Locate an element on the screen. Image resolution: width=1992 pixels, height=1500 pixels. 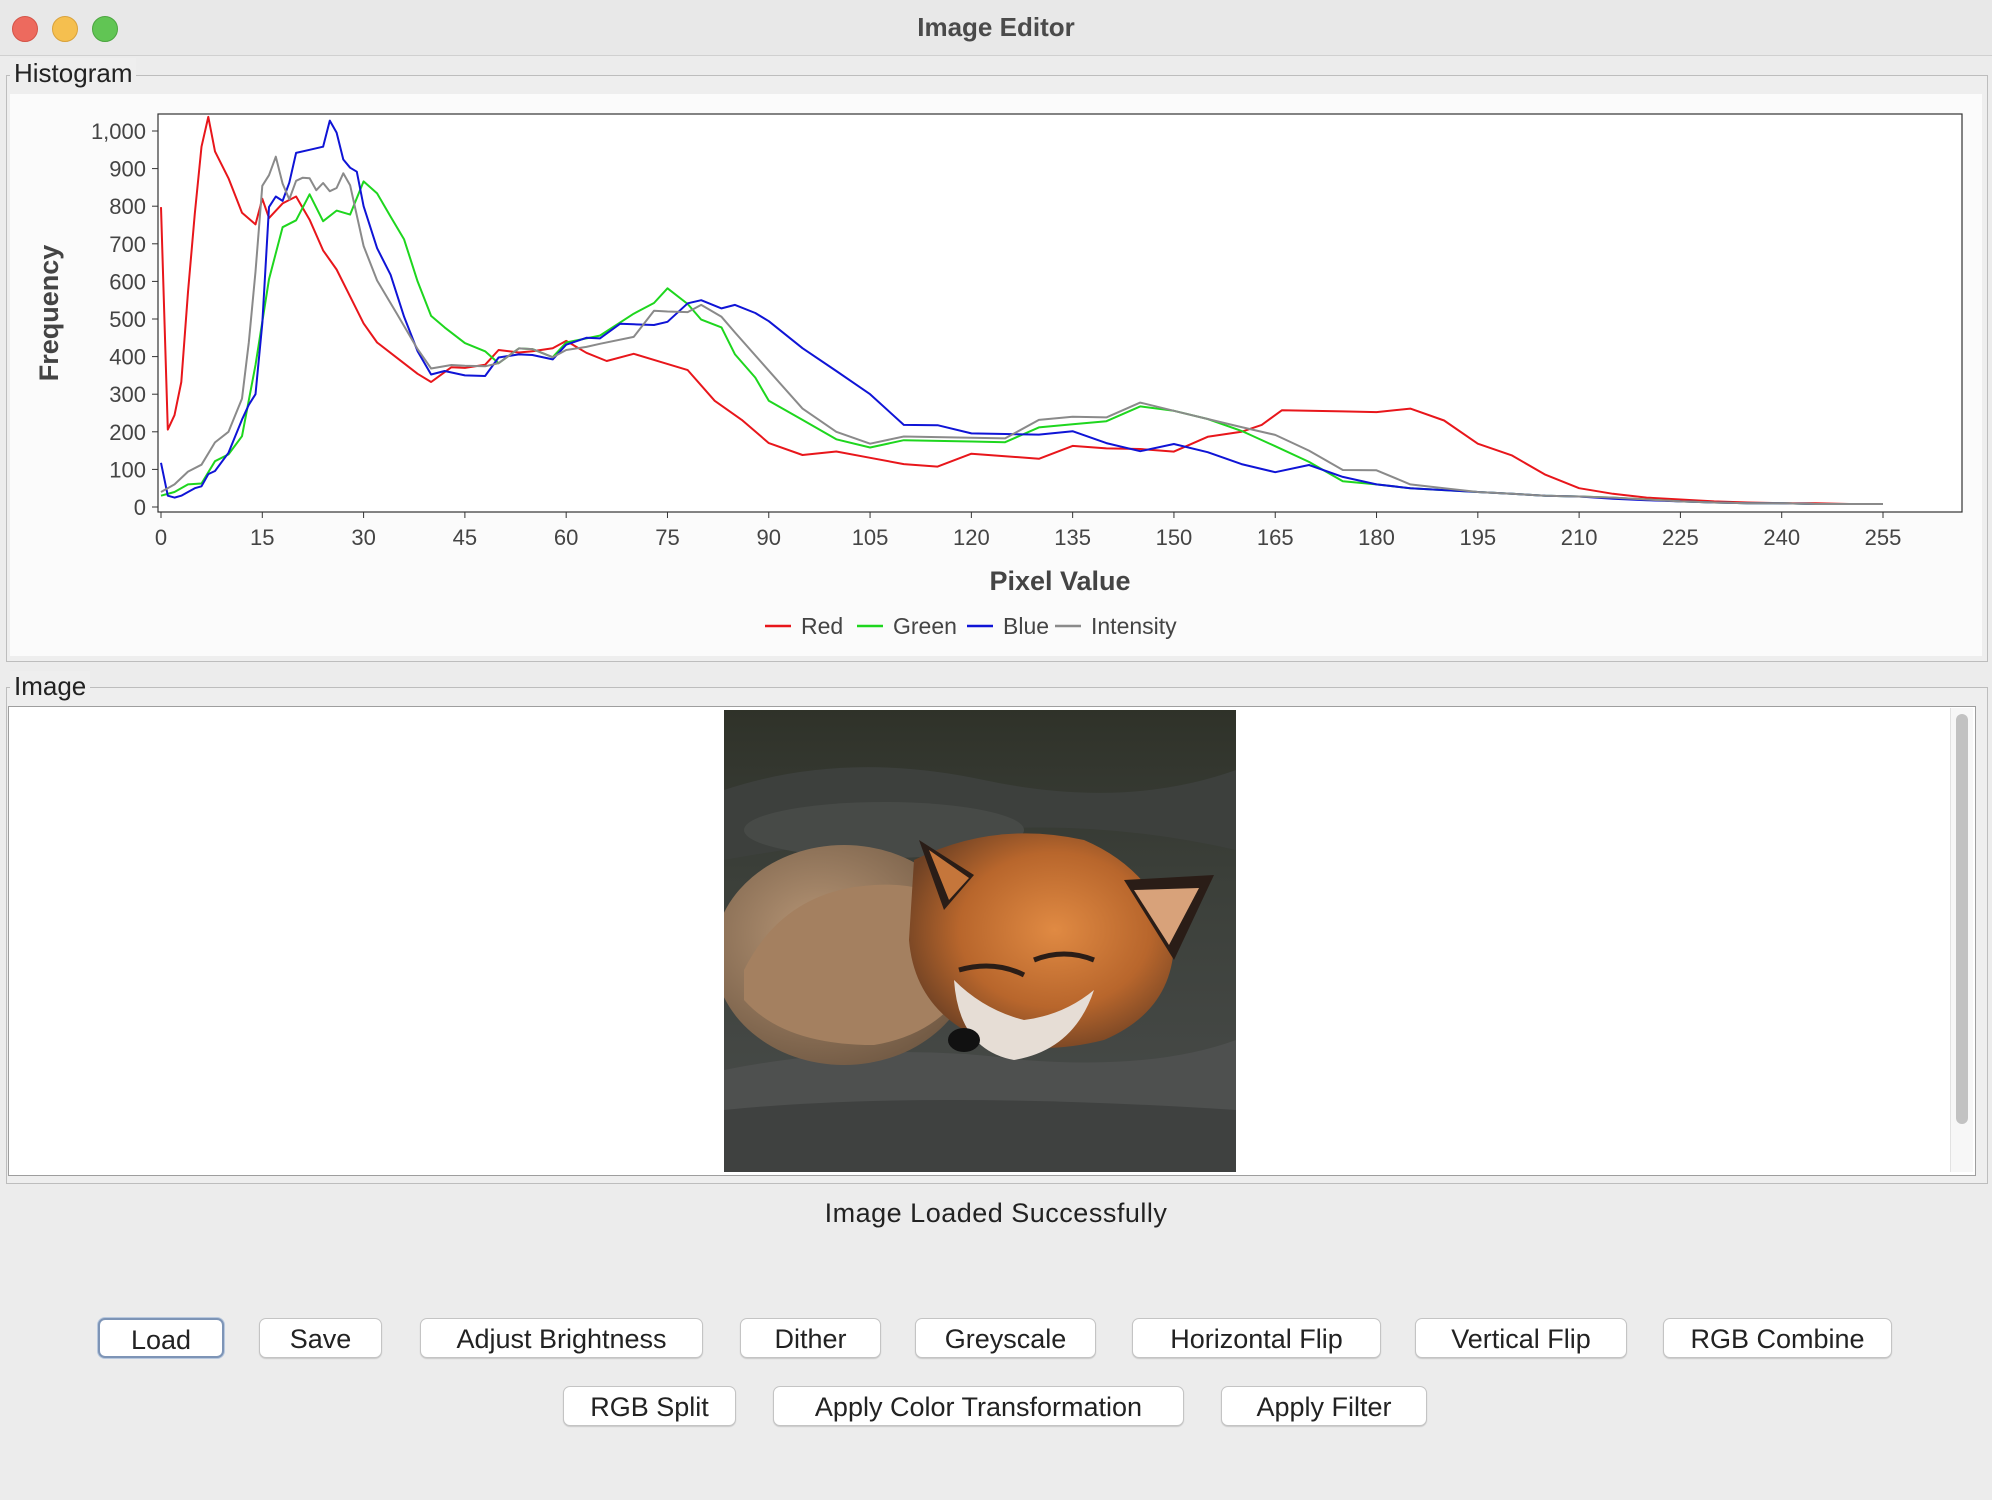
y-tick-label: 900 is located at coordinates (127, 169).